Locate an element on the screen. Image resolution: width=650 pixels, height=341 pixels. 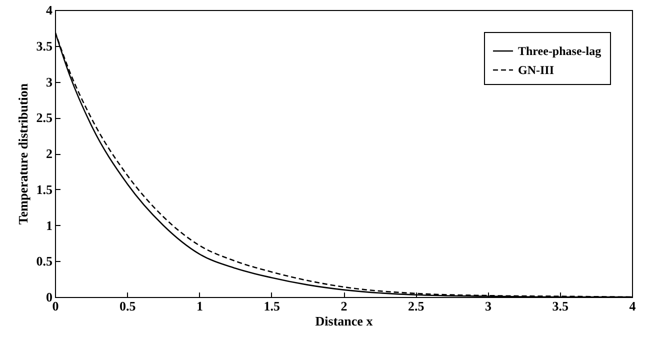
y-axis-title: Temperature distribution is located at coordinates (22, 153).